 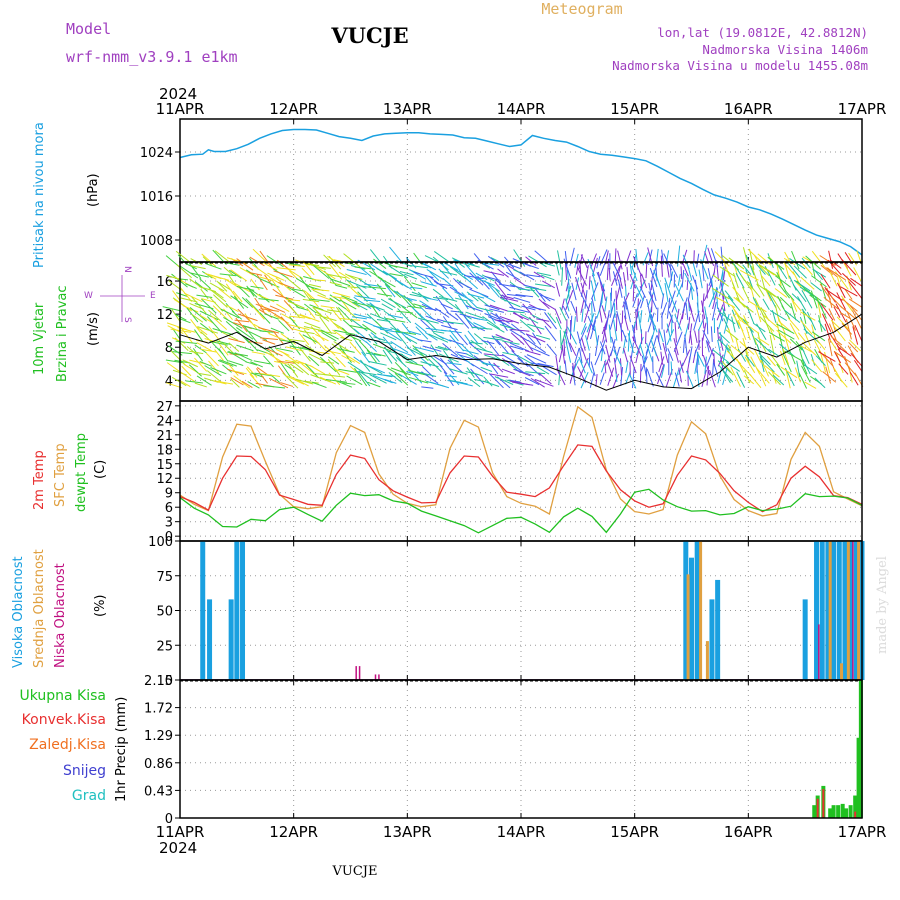 I want to click on y-tick-label: 4, so click(x=169, y=381).